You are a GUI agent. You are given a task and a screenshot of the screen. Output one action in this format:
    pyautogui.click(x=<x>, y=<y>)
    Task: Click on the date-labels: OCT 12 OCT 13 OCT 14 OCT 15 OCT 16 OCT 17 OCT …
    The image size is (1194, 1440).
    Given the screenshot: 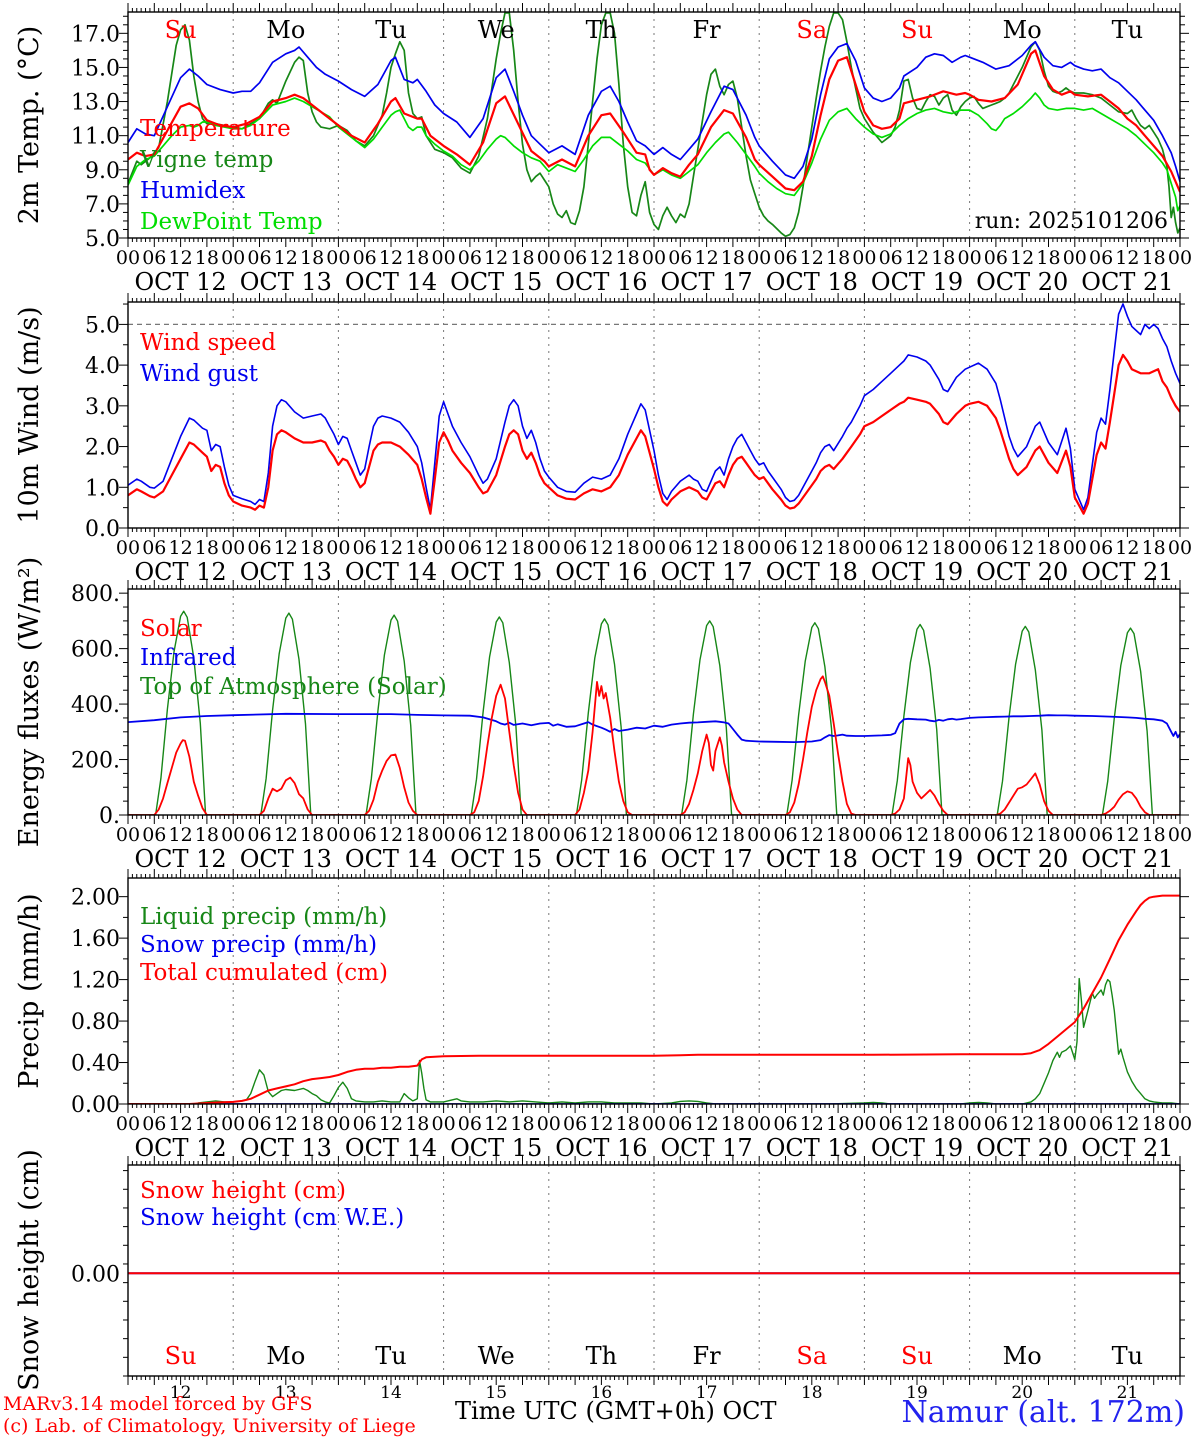 What is the action you would take?
    pyautogui.click(x=653, y=282)
    